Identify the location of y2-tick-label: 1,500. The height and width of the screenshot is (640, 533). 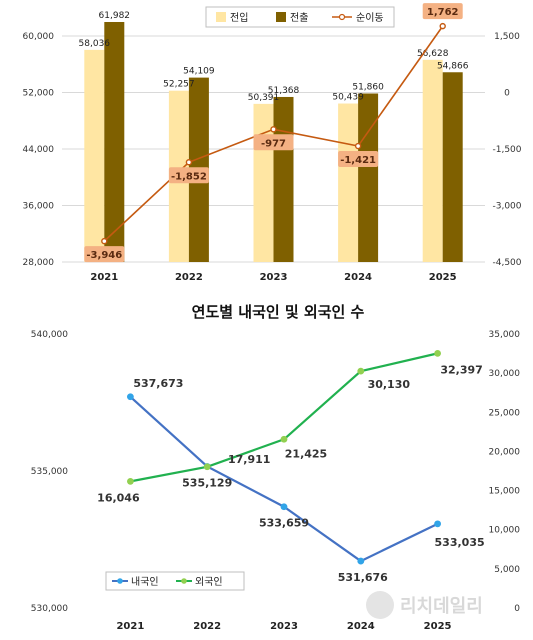
(507, 37).